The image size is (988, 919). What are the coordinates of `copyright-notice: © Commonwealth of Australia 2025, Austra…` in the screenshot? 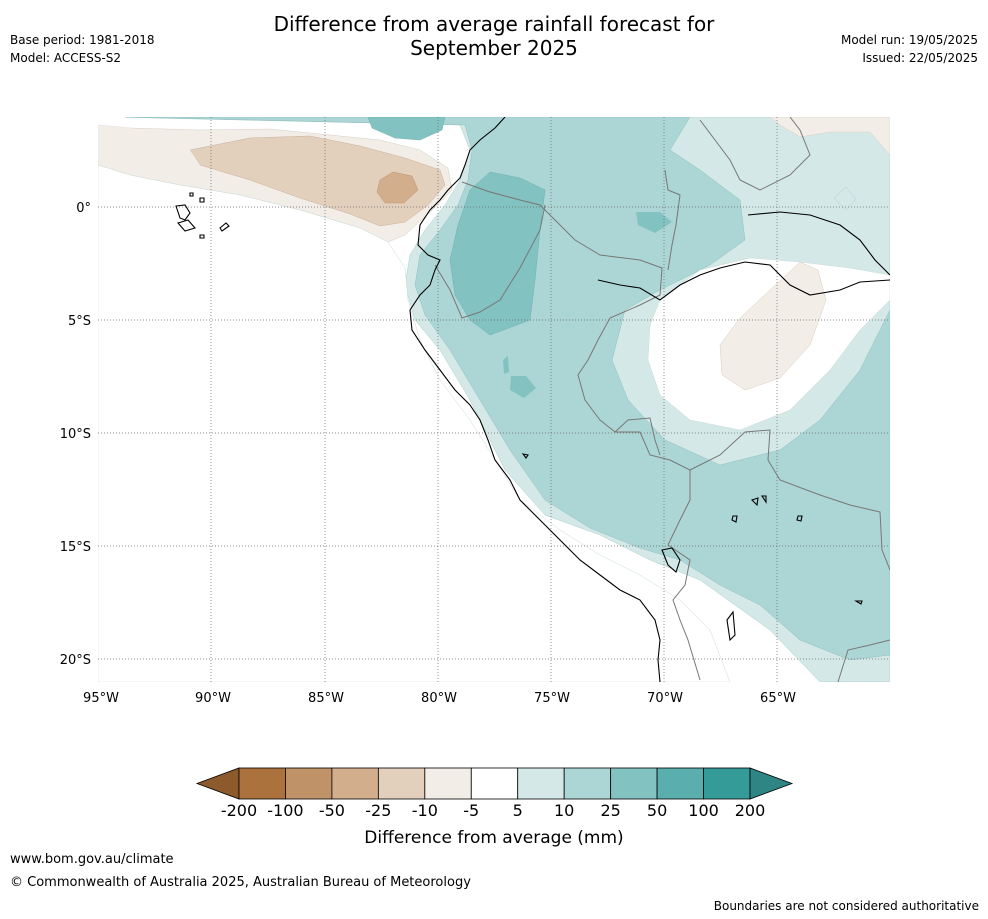 It's located at (240, 882).